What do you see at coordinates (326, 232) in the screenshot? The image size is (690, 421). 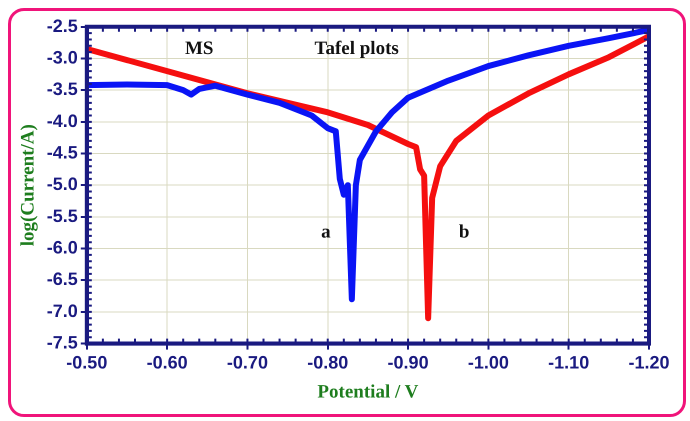 I see `series-label: a` at bounding box center [326, 232].